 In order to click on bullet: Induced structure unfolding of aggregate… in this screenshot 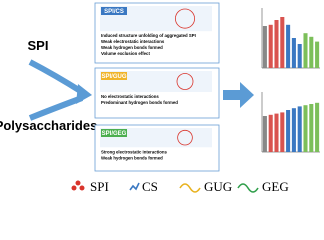, I will do `click(148, 35)`.